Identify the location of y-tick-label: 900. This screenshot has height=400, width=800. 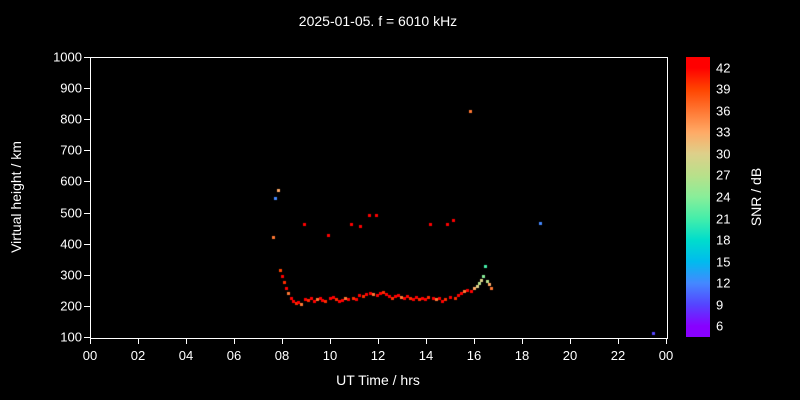
(71, 88).